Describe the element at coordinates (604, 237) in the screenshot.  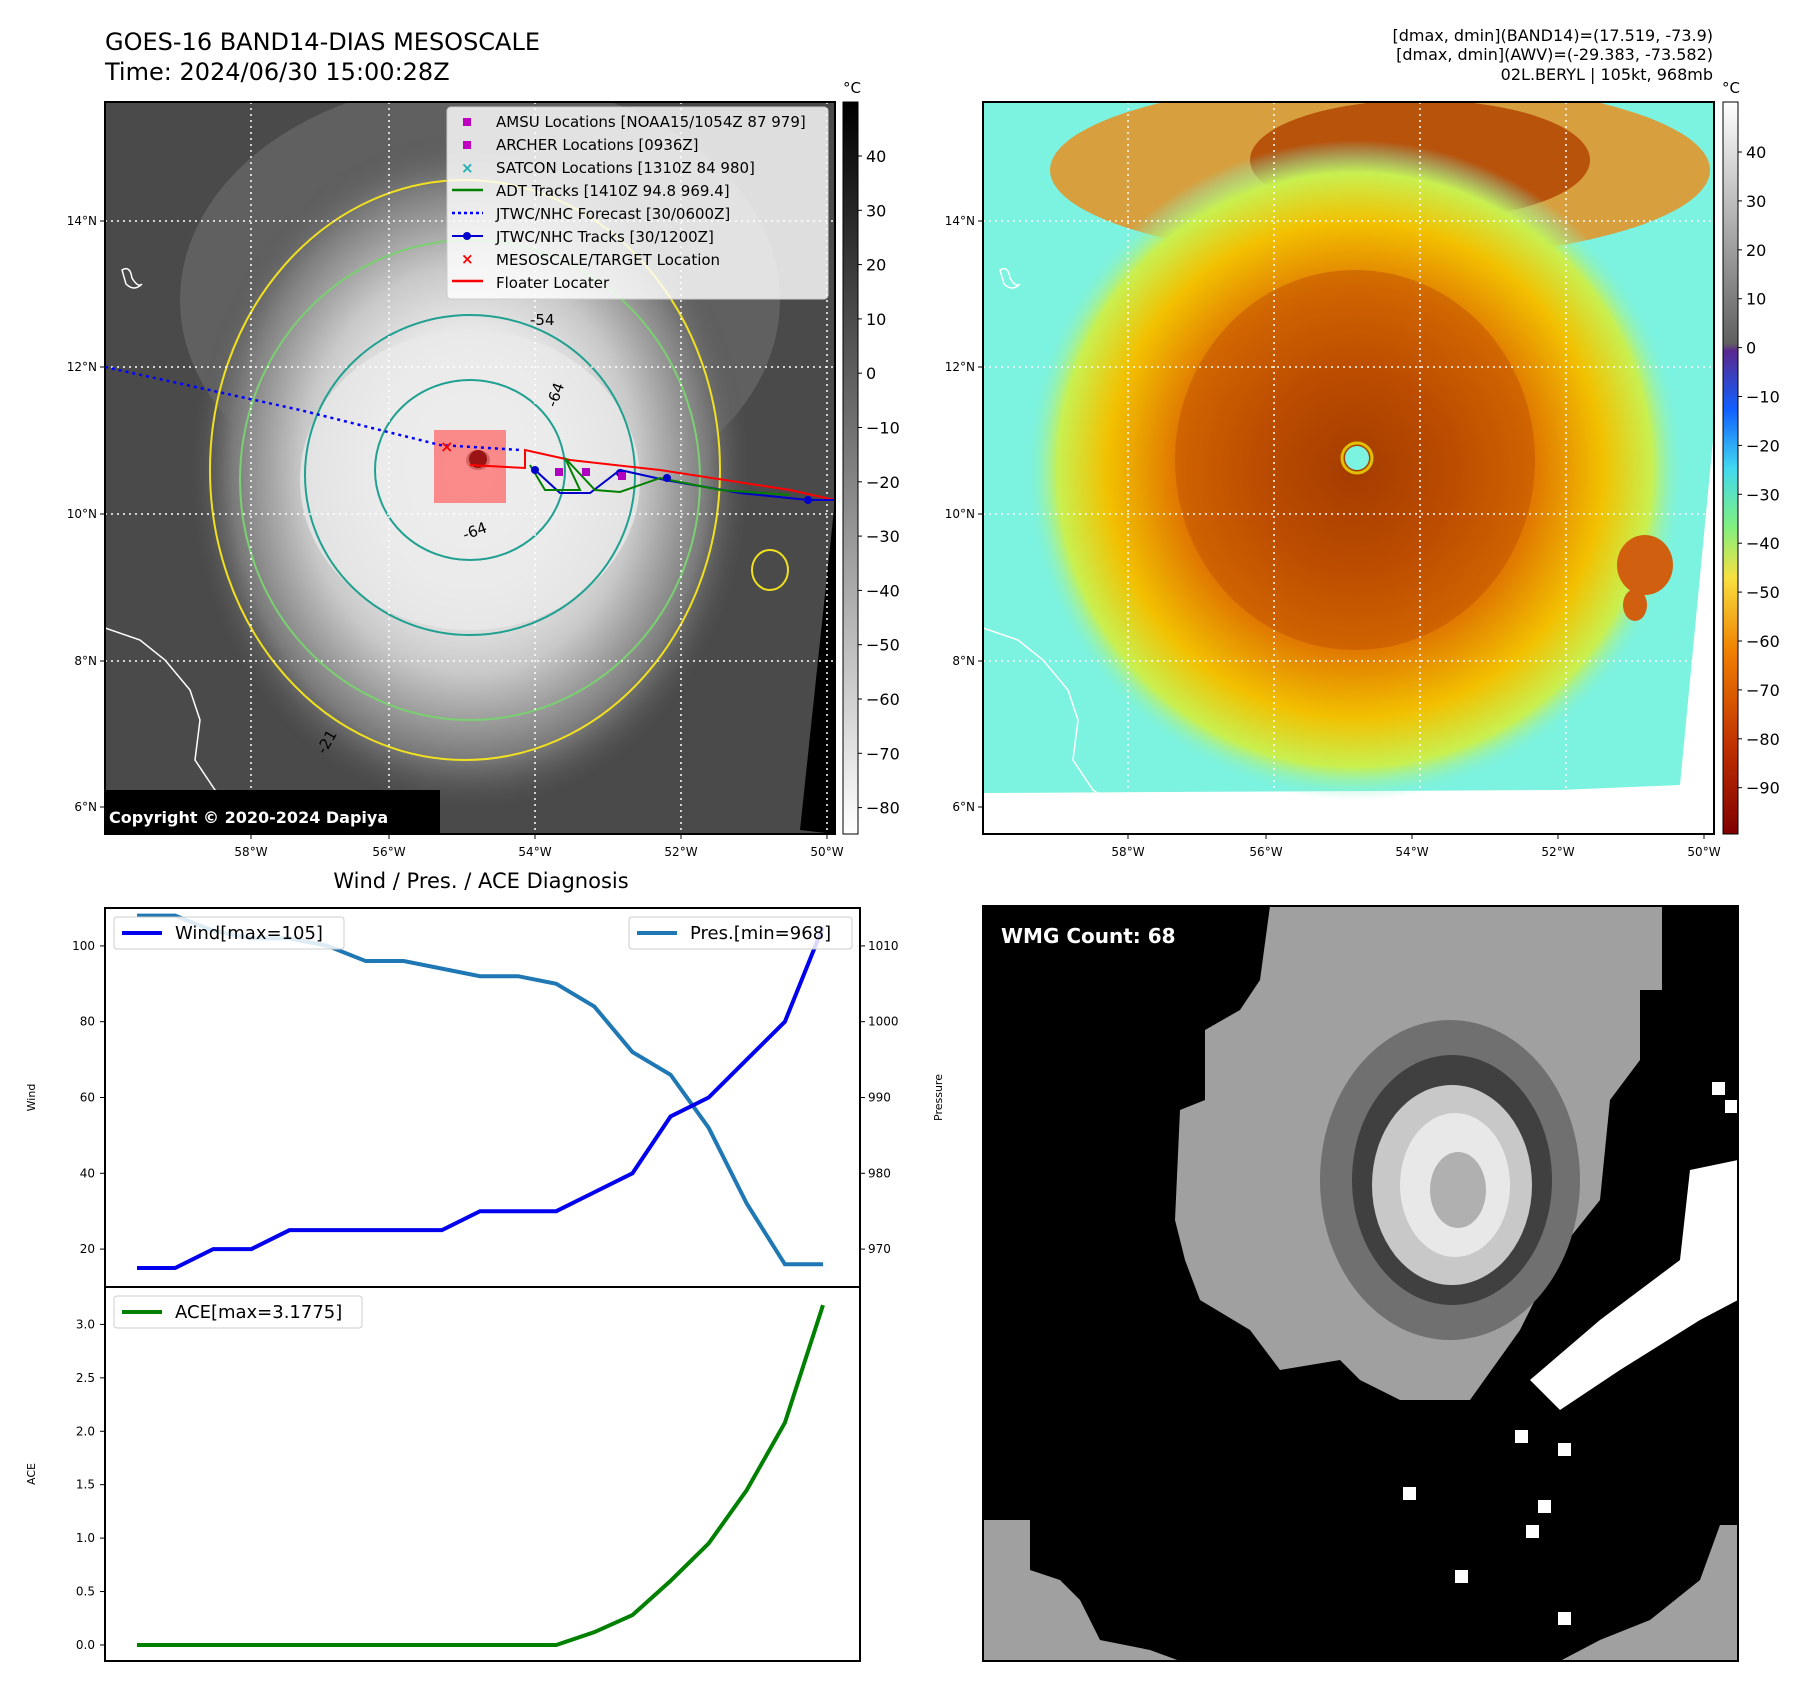
I see `legend-label: JTWC/NHC Tracks [30/1200Z]` at that location.